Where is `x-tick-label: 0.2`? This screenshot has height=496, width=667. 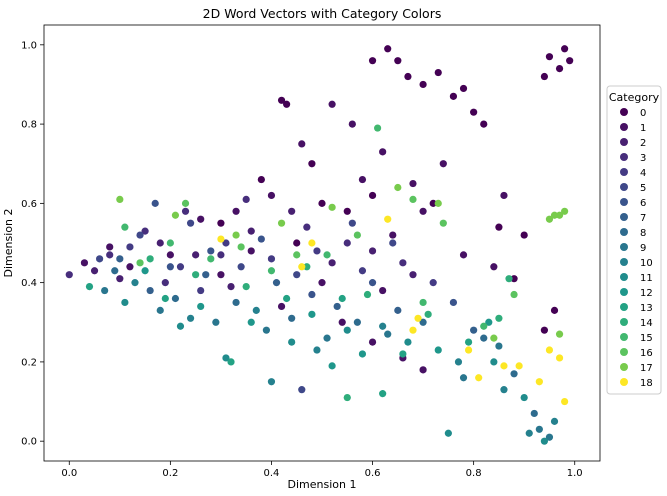 x-tick-label: 0.2 is located at coordinates (170, 473).